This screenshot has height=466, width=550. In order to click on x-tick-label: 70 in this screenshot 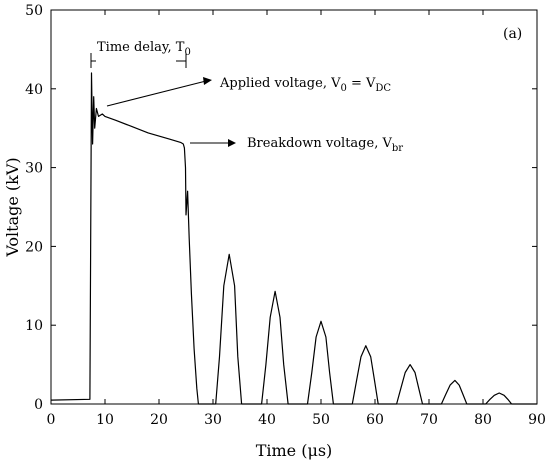, I will do `click(429, 420)`.